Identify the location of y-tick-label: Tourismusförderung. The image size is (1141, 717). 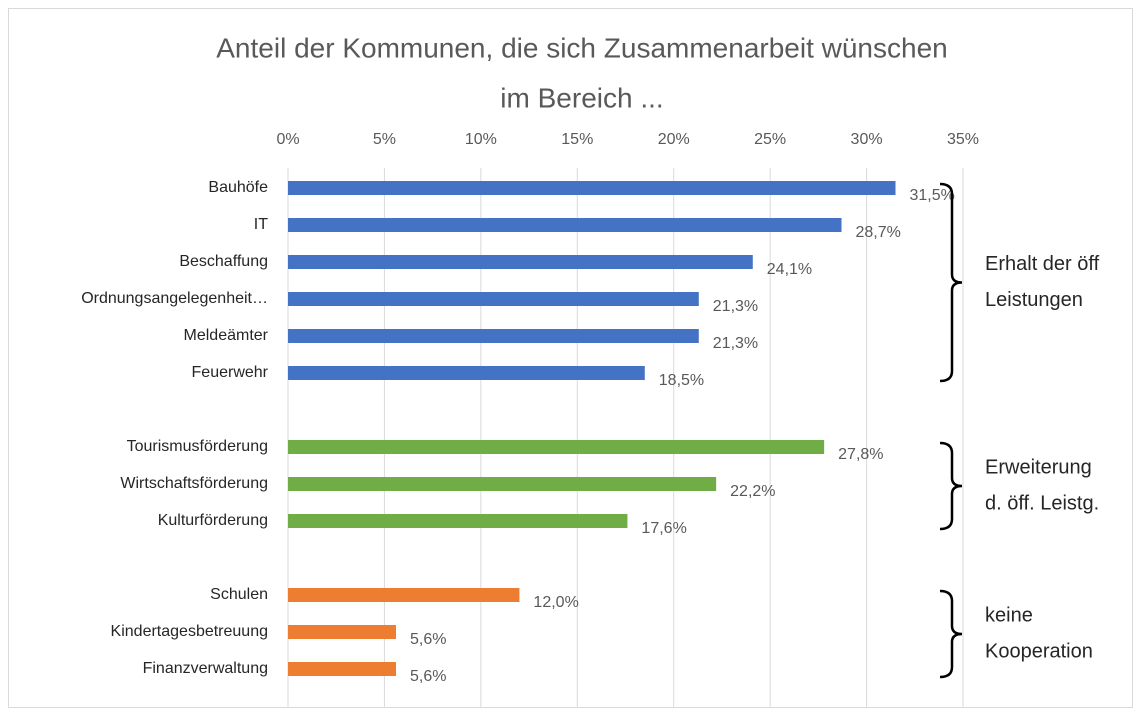
(197, 446).